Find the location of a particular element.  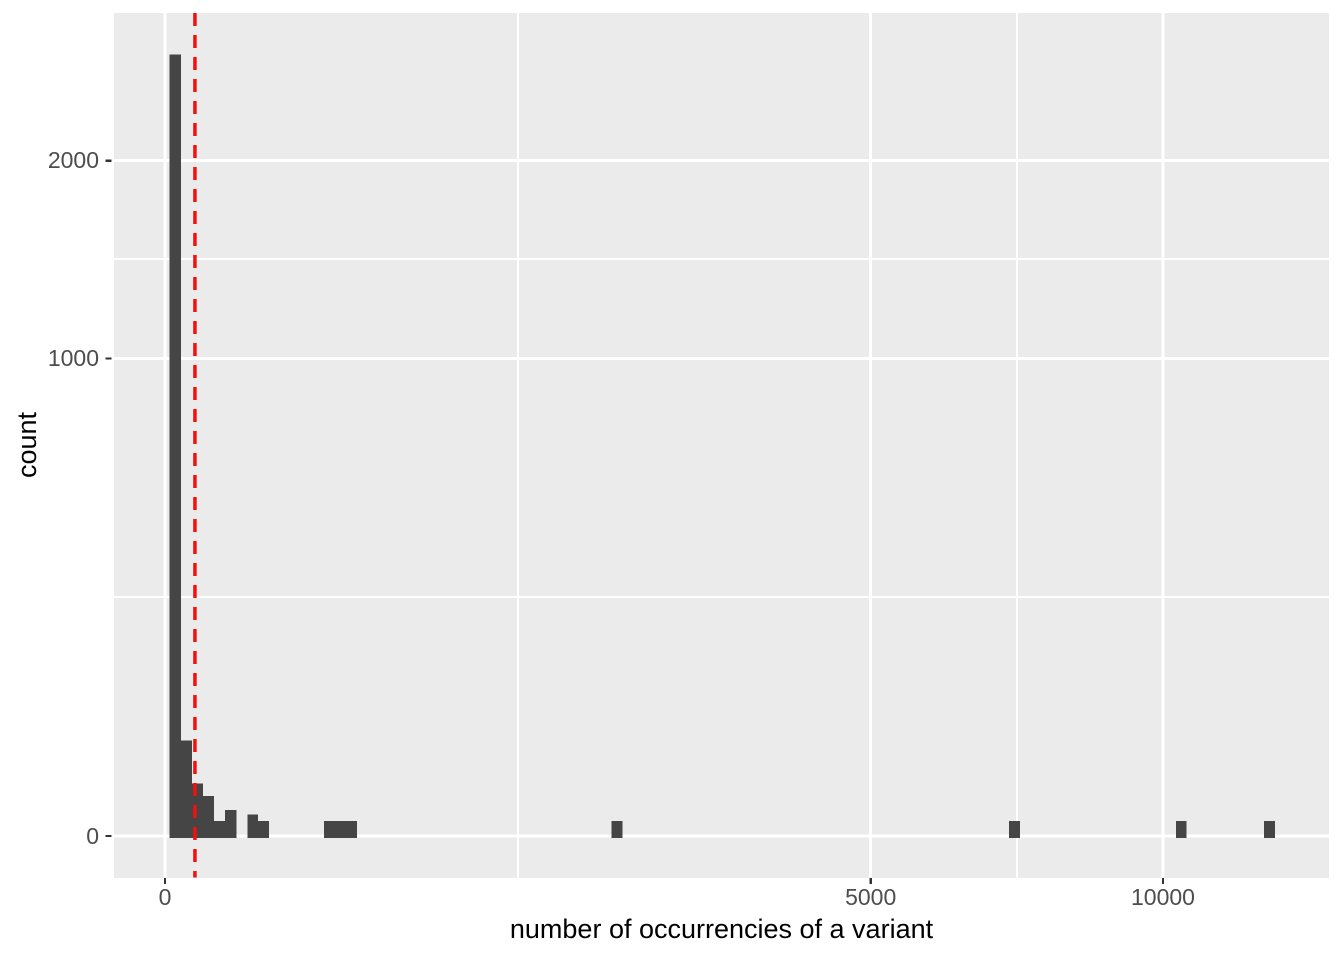

x-tick-label: 0 is located at coordinates (165, 897).